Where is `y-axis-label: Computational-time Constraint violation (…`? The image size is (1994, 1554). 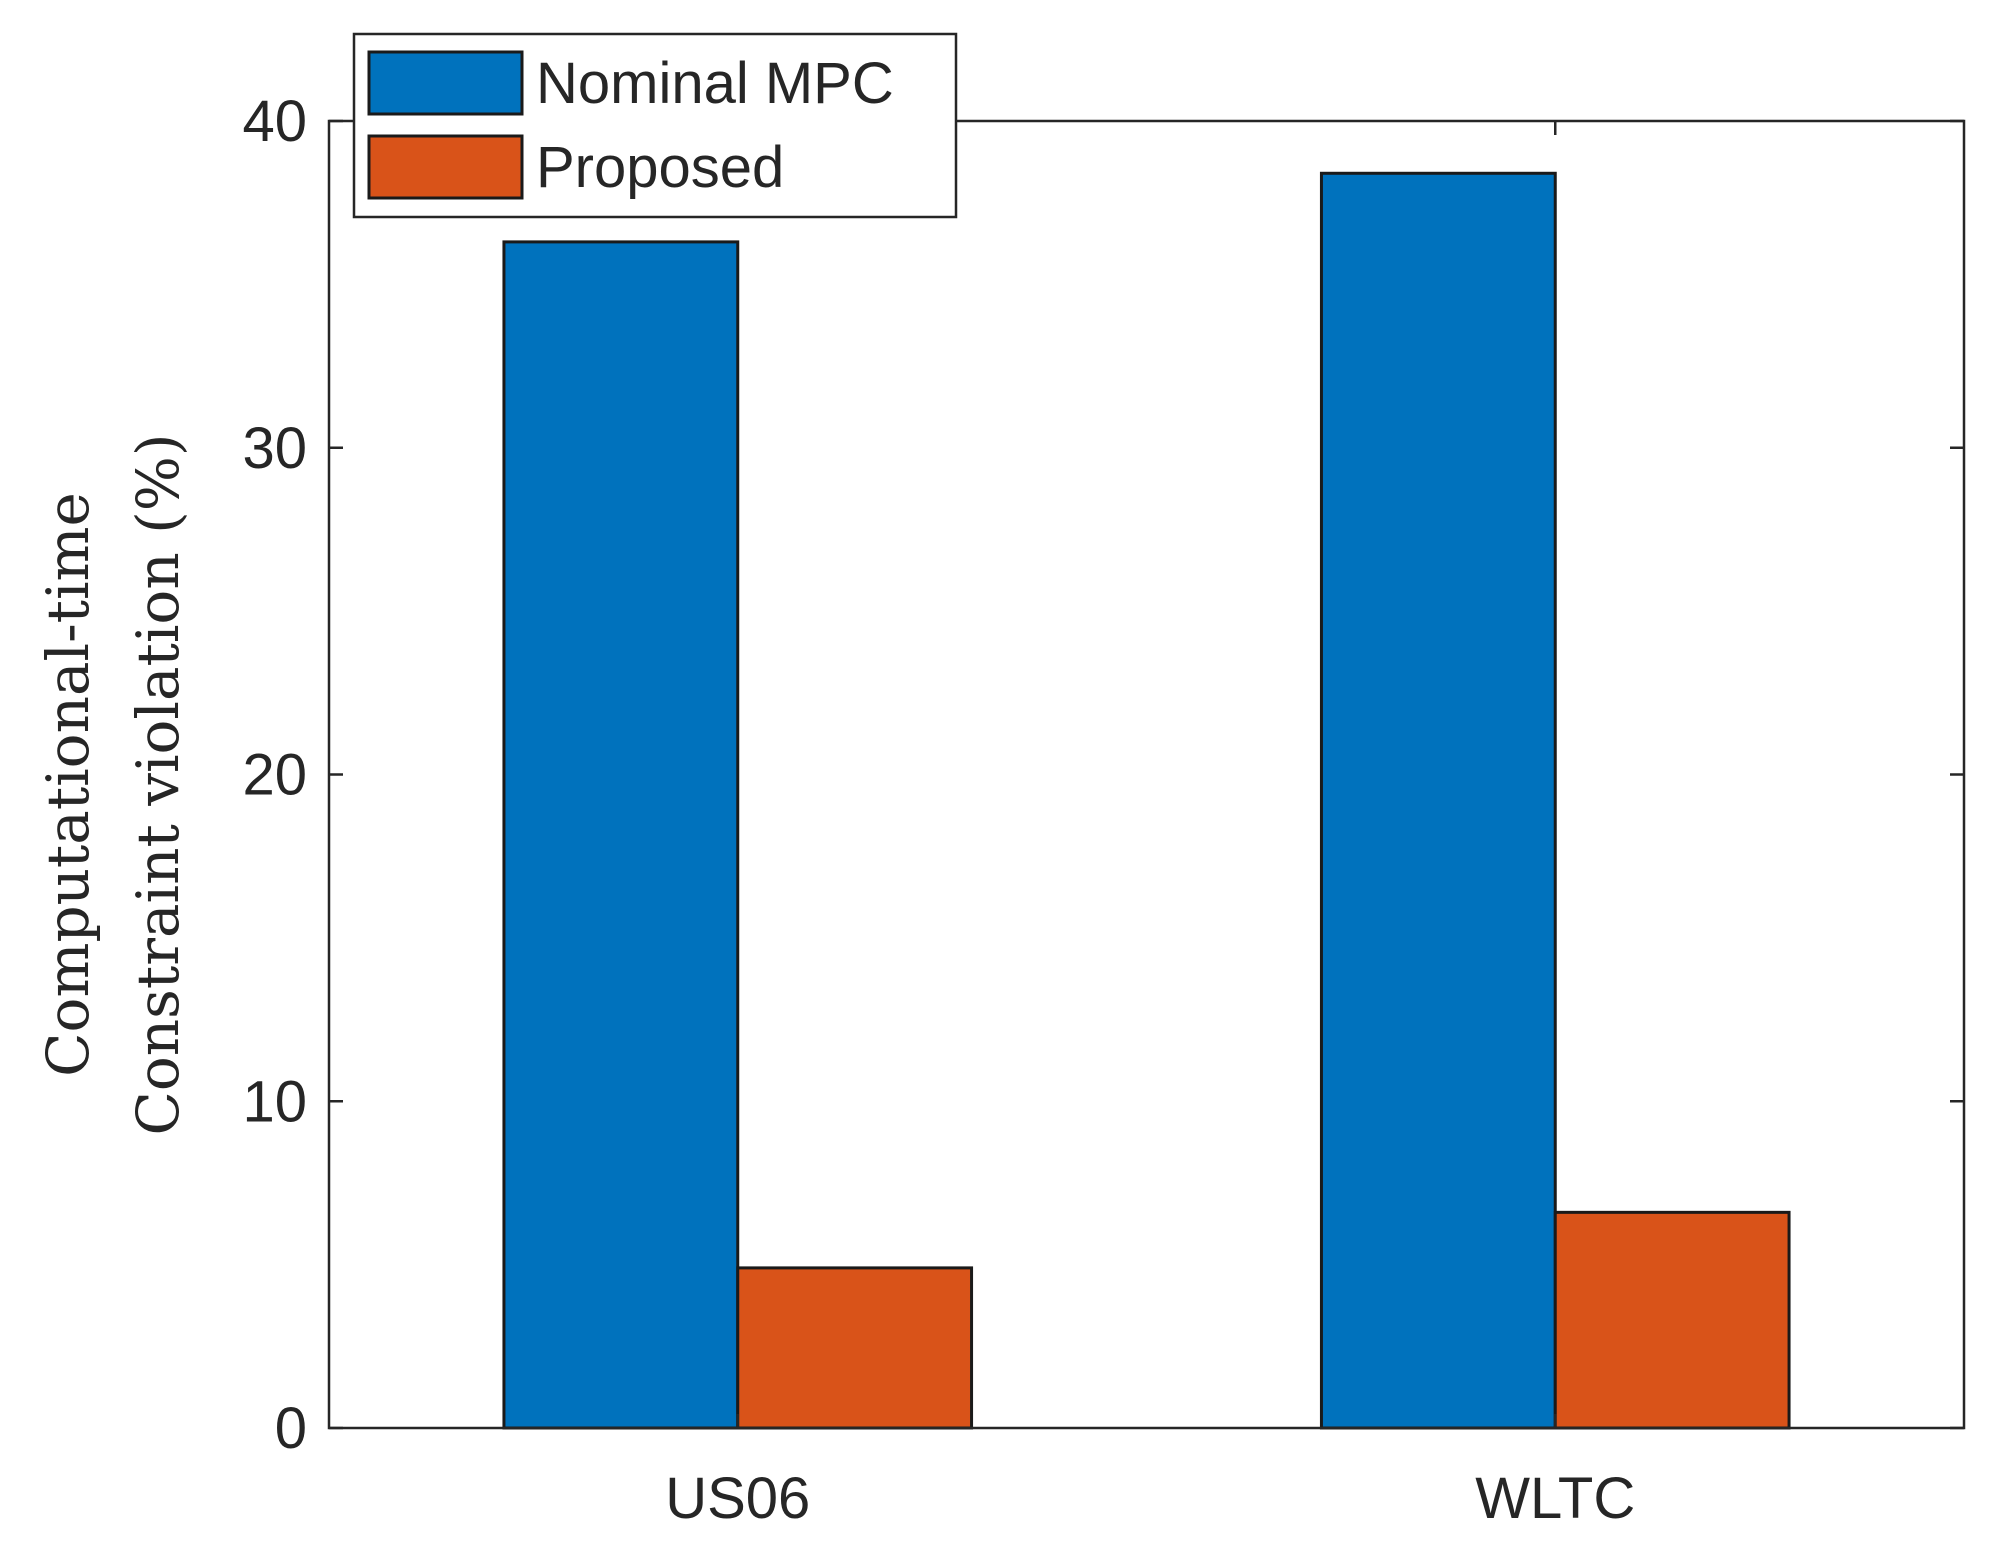 y-axis-label: Computational-time Constraint violation (… is located at coordinates (113, 785).